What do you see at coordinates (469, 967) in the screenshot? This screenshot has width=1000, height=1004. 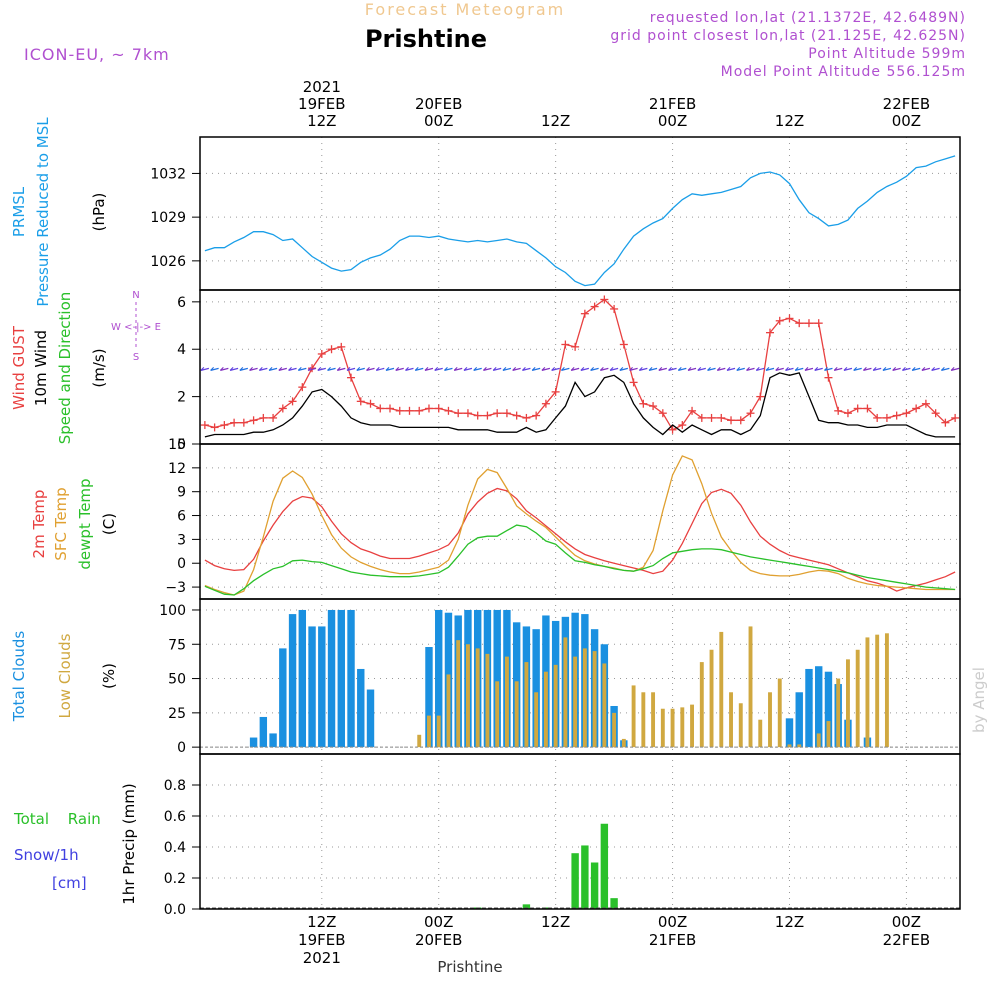 I see `footer-label: Prishtine` at bounding box center [469, 967].